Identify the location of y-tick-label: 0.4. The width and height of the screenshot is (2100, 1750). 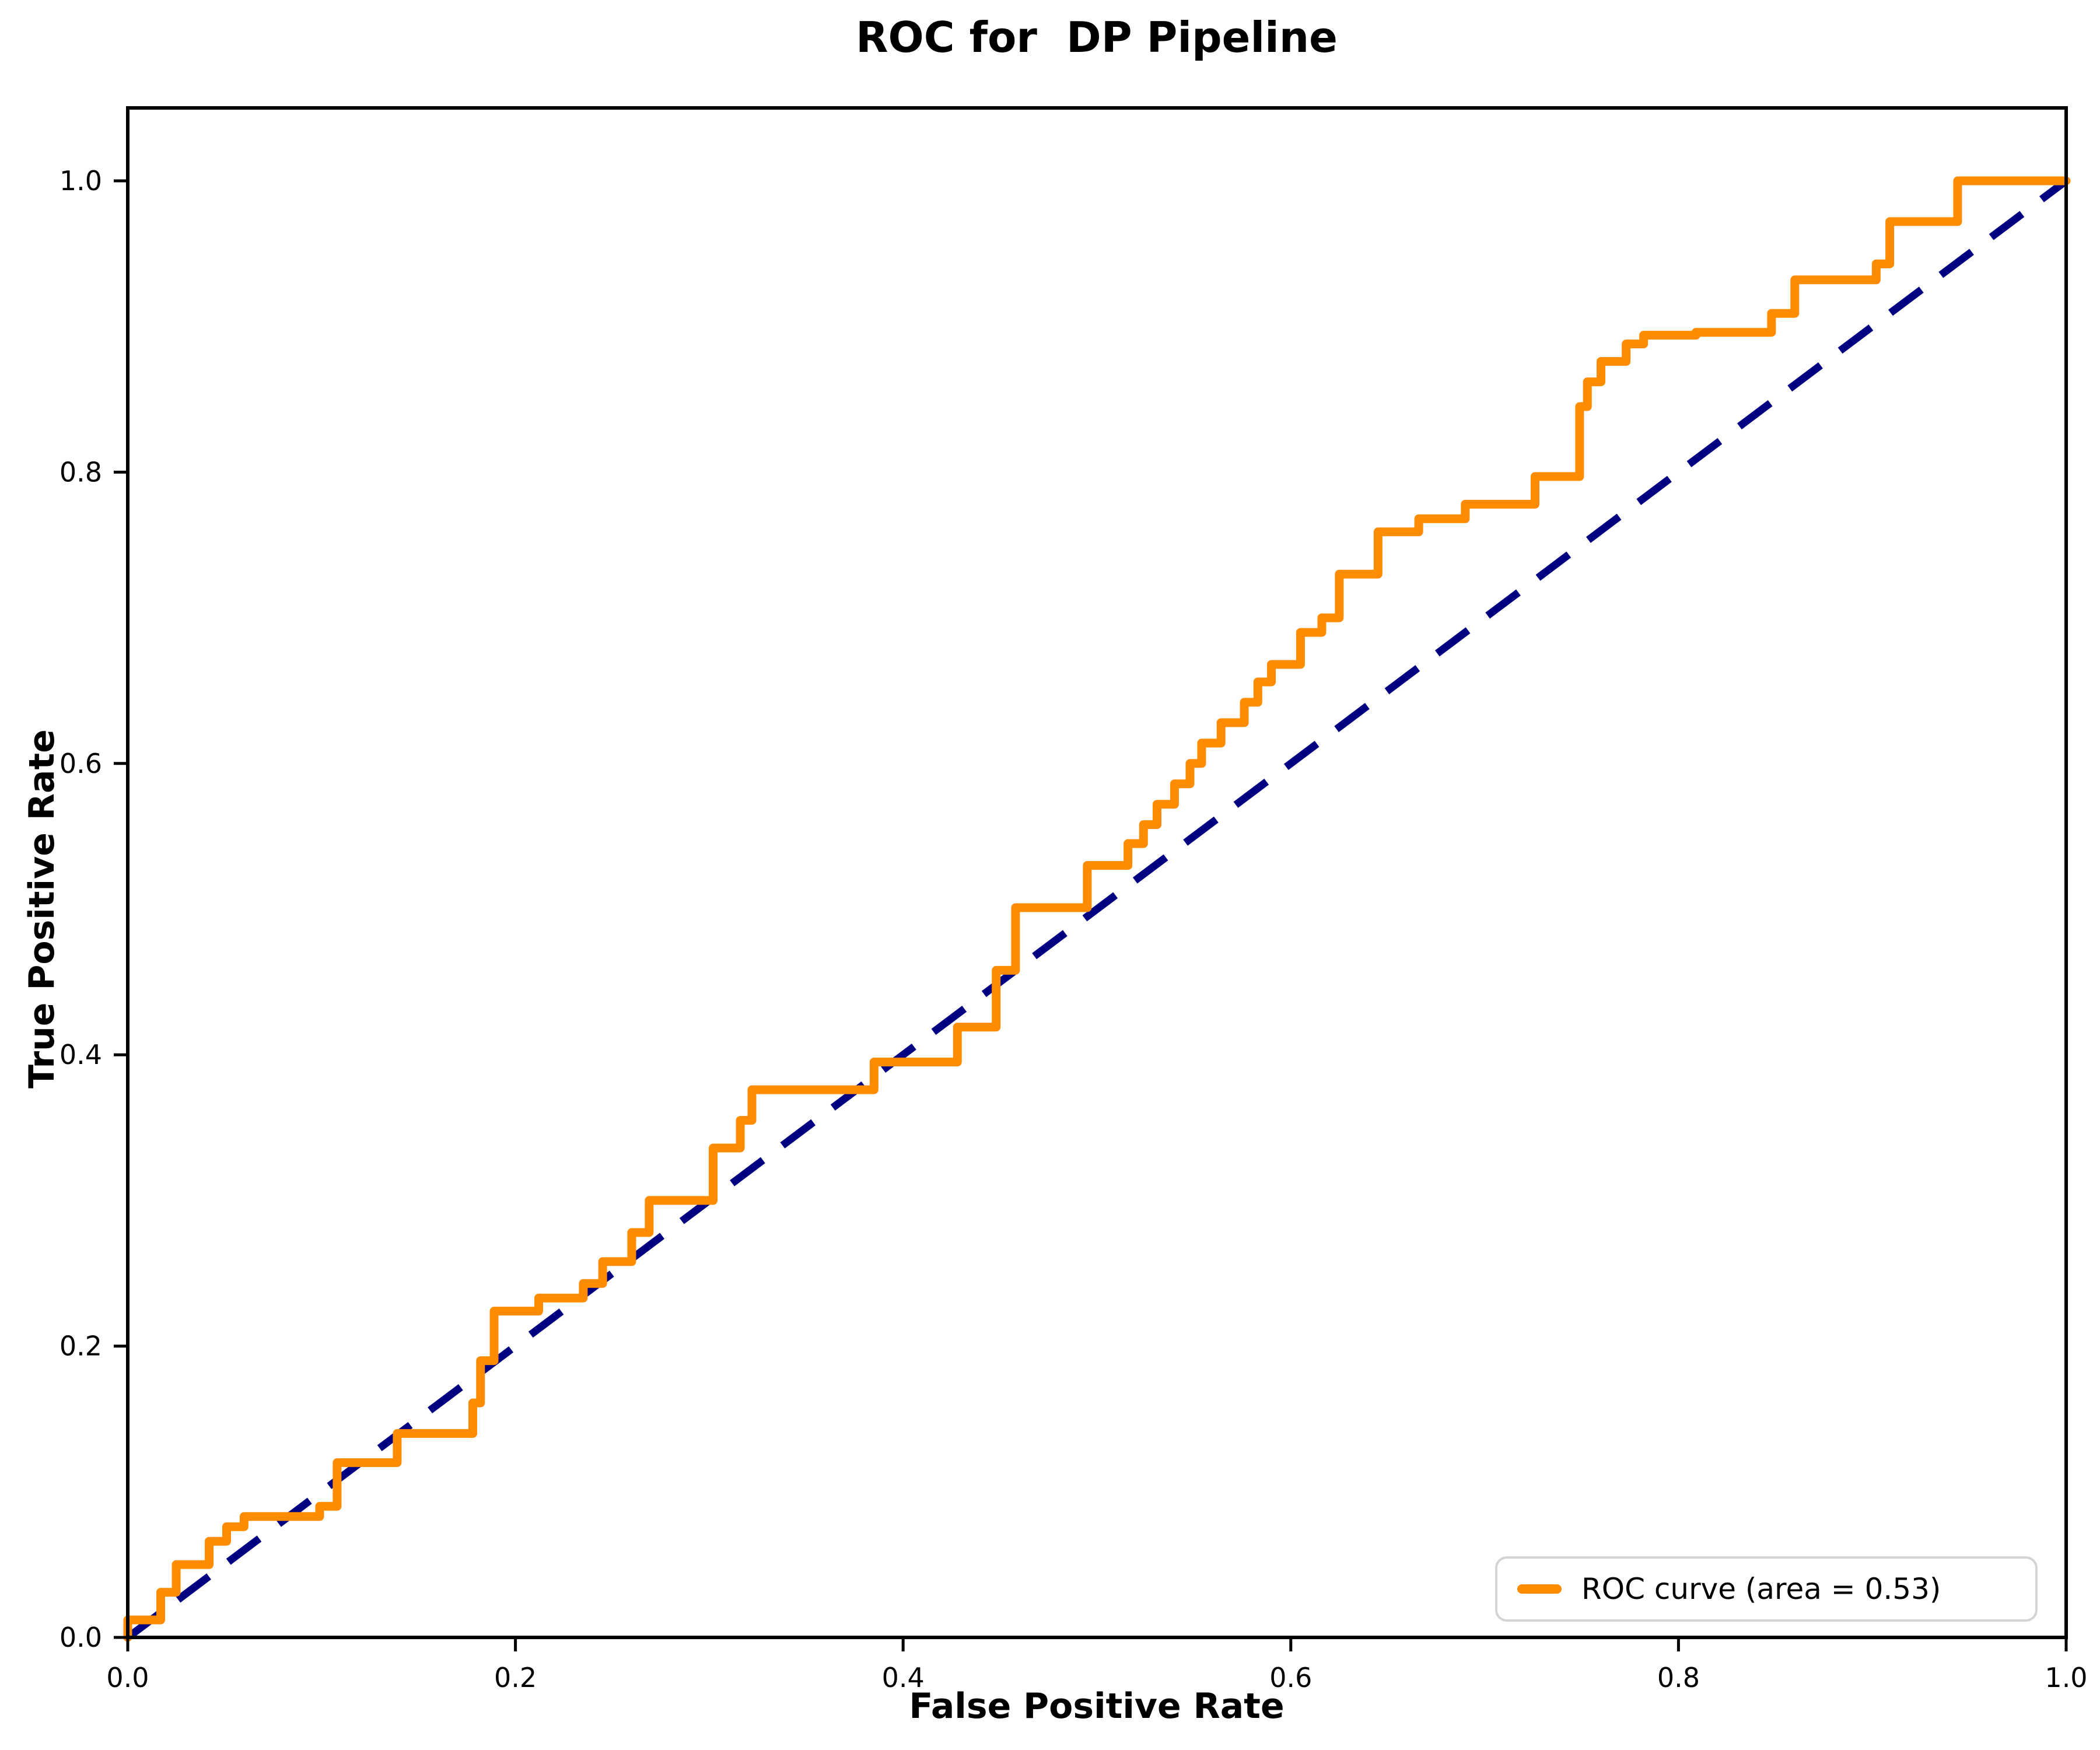
(81, 1054).